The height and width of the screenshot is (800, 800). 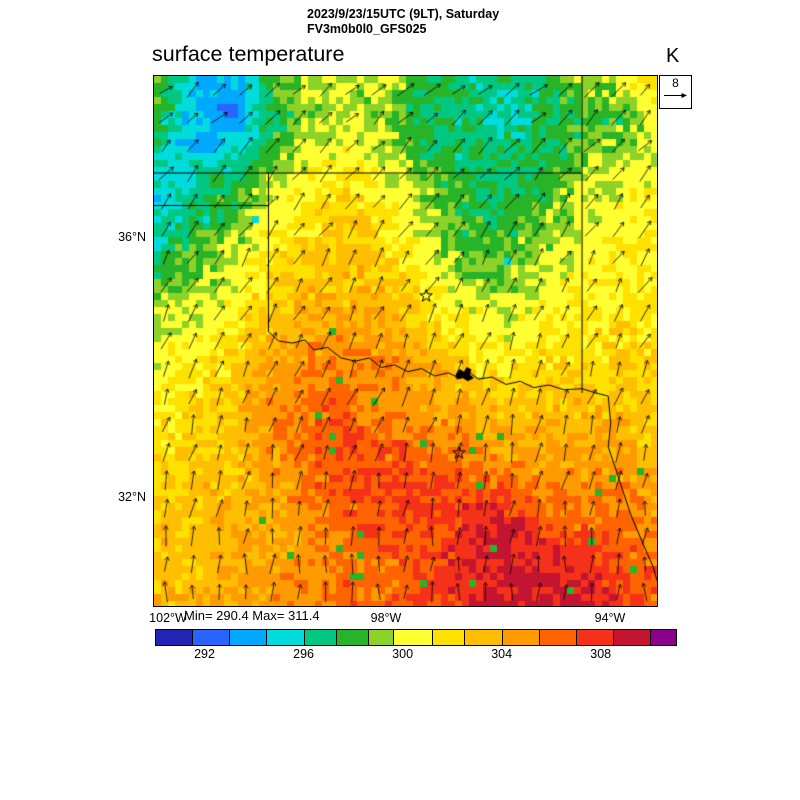 What do you see at coordinates (403, 654) in the screenshot?
I see `colorbar-tick-label: 300` at bounding box center [403, 654].